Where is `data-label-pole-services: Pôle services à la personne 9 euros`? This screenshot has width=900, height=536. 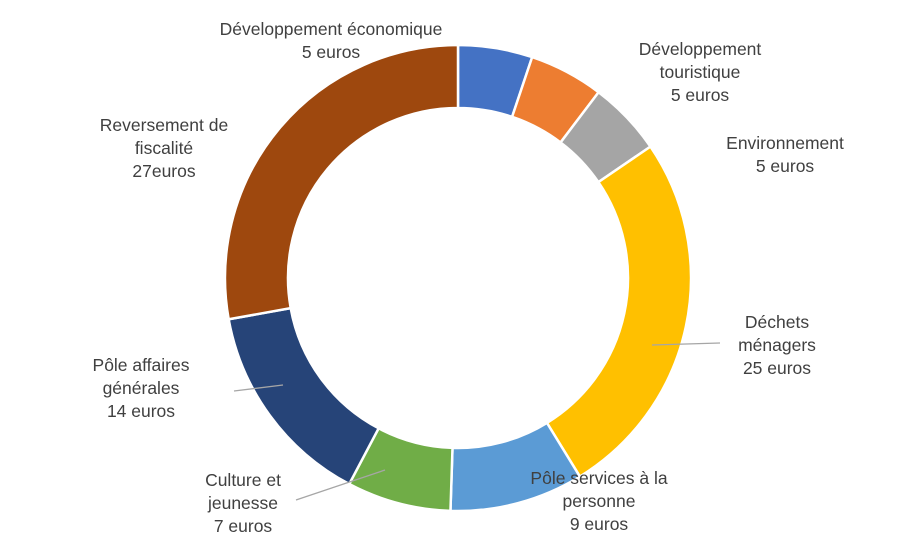
data-label-pole-services: Pôle services à la personne 9 euros is located at coordinates (598, 501).